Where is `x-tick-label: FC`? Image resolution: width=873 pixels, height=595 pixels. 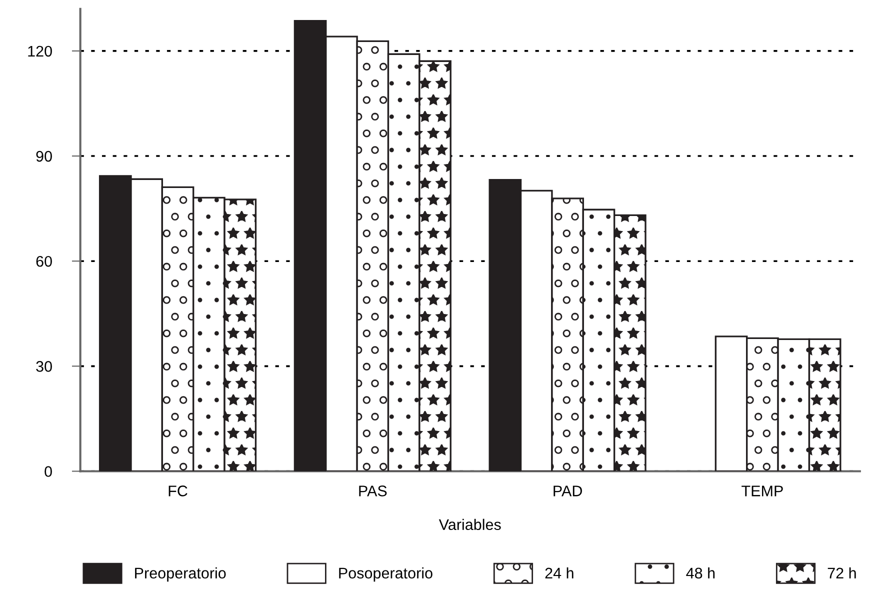
x-tick-label: FC is located at coordinates (178, 491).